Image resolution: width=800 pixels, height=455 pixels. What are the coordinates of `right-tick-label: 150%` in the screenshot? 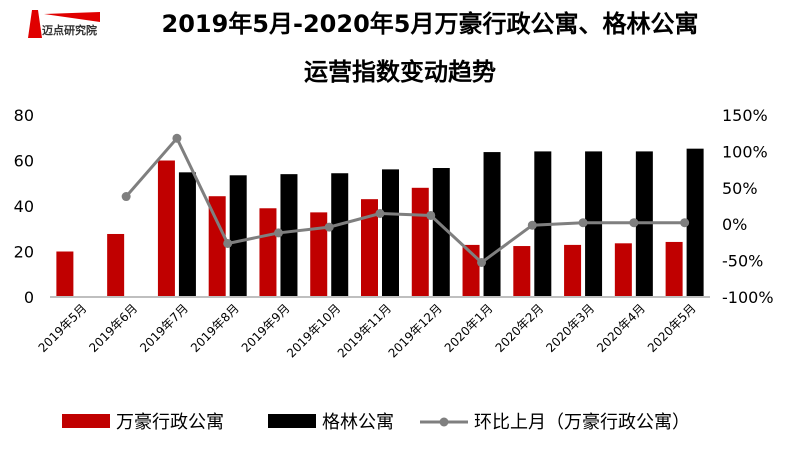 It's located at (745, 115).